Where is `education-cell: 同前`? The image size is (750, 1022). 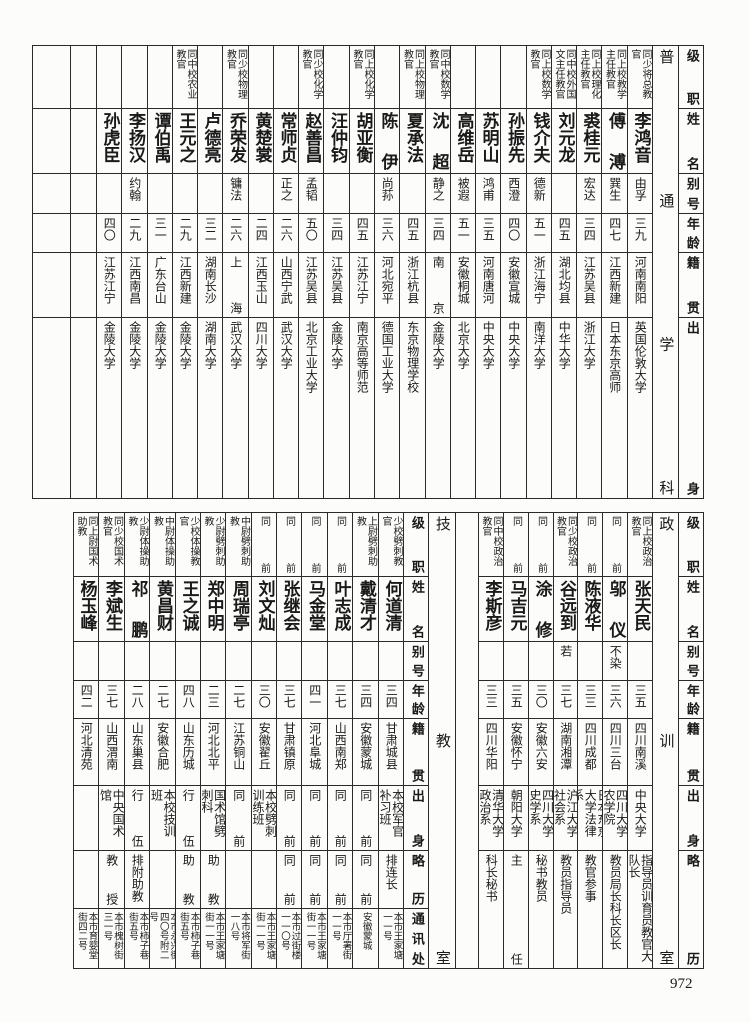
education-cell: 同前 is located at coordinates (365, 818).